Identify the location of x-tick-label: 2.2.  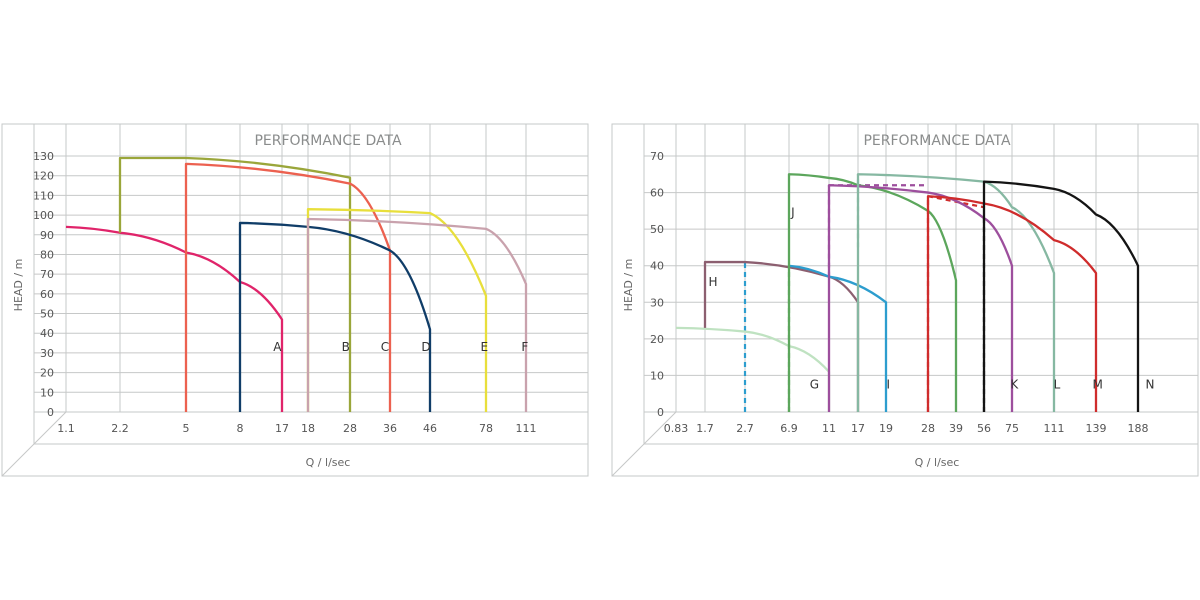
(120, 428).